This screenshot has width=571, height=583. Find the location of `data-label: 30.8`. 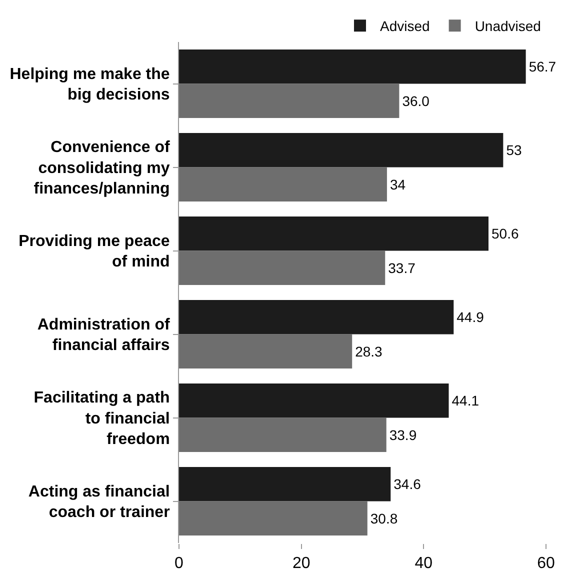

data-label: 30.8 is located at coordinates (384, 518).